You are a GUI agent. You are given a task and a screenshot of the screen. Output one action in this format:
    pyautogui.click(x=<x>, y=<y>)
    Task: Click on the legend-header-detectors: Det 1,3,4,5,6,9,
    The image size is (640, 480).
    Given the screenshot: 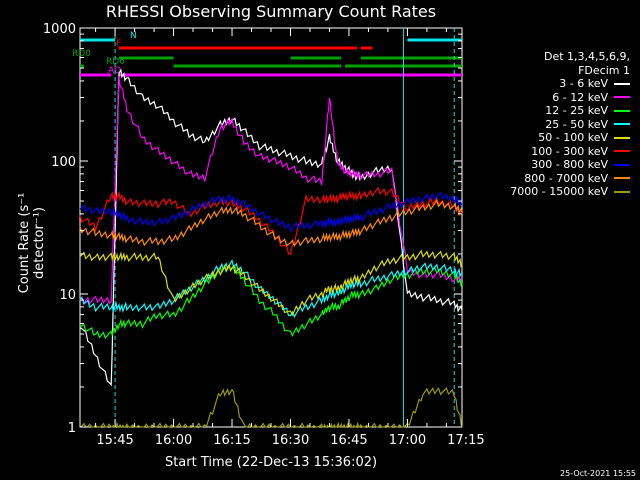 What is the action you would take?
    pyautogui.click(x=586, y=56)
    